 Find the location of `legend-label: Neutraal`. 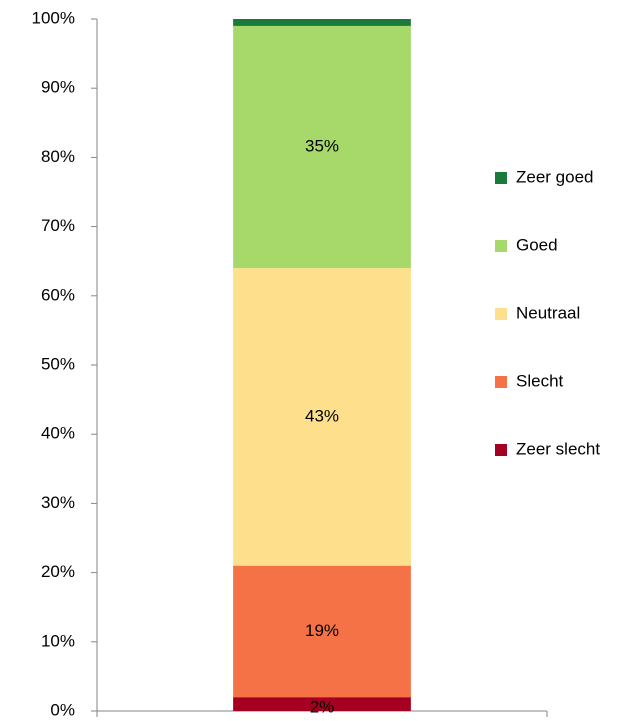

legend-label: Neutraal is located at coordinates (548, 312).